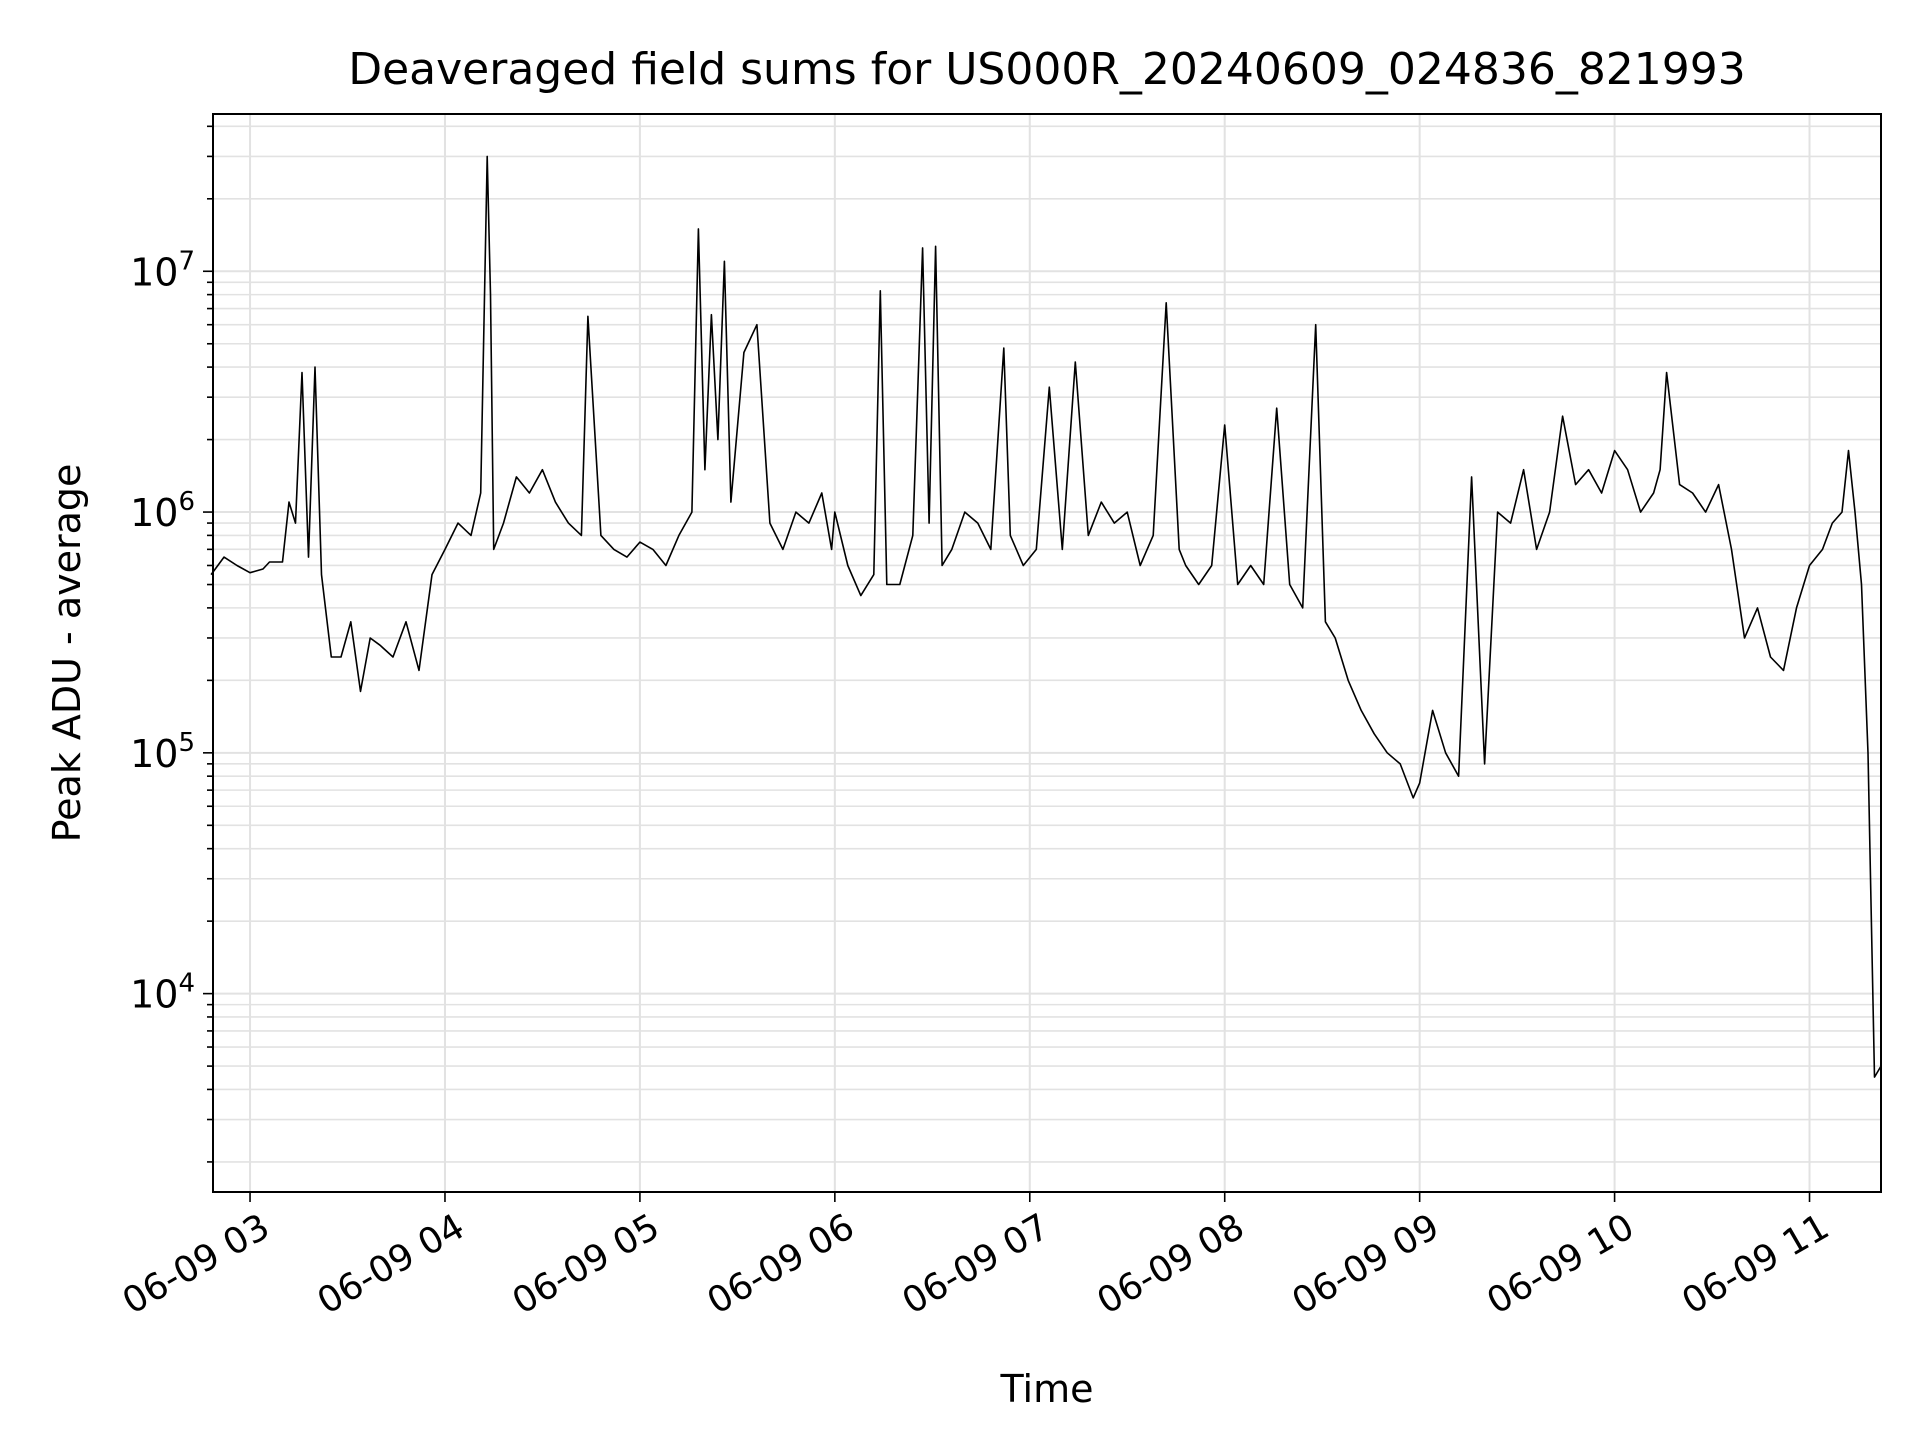  Describe the element at coordinates (1047, 1389) in the screenshot. I see `x-axis-label: Time` at that location.